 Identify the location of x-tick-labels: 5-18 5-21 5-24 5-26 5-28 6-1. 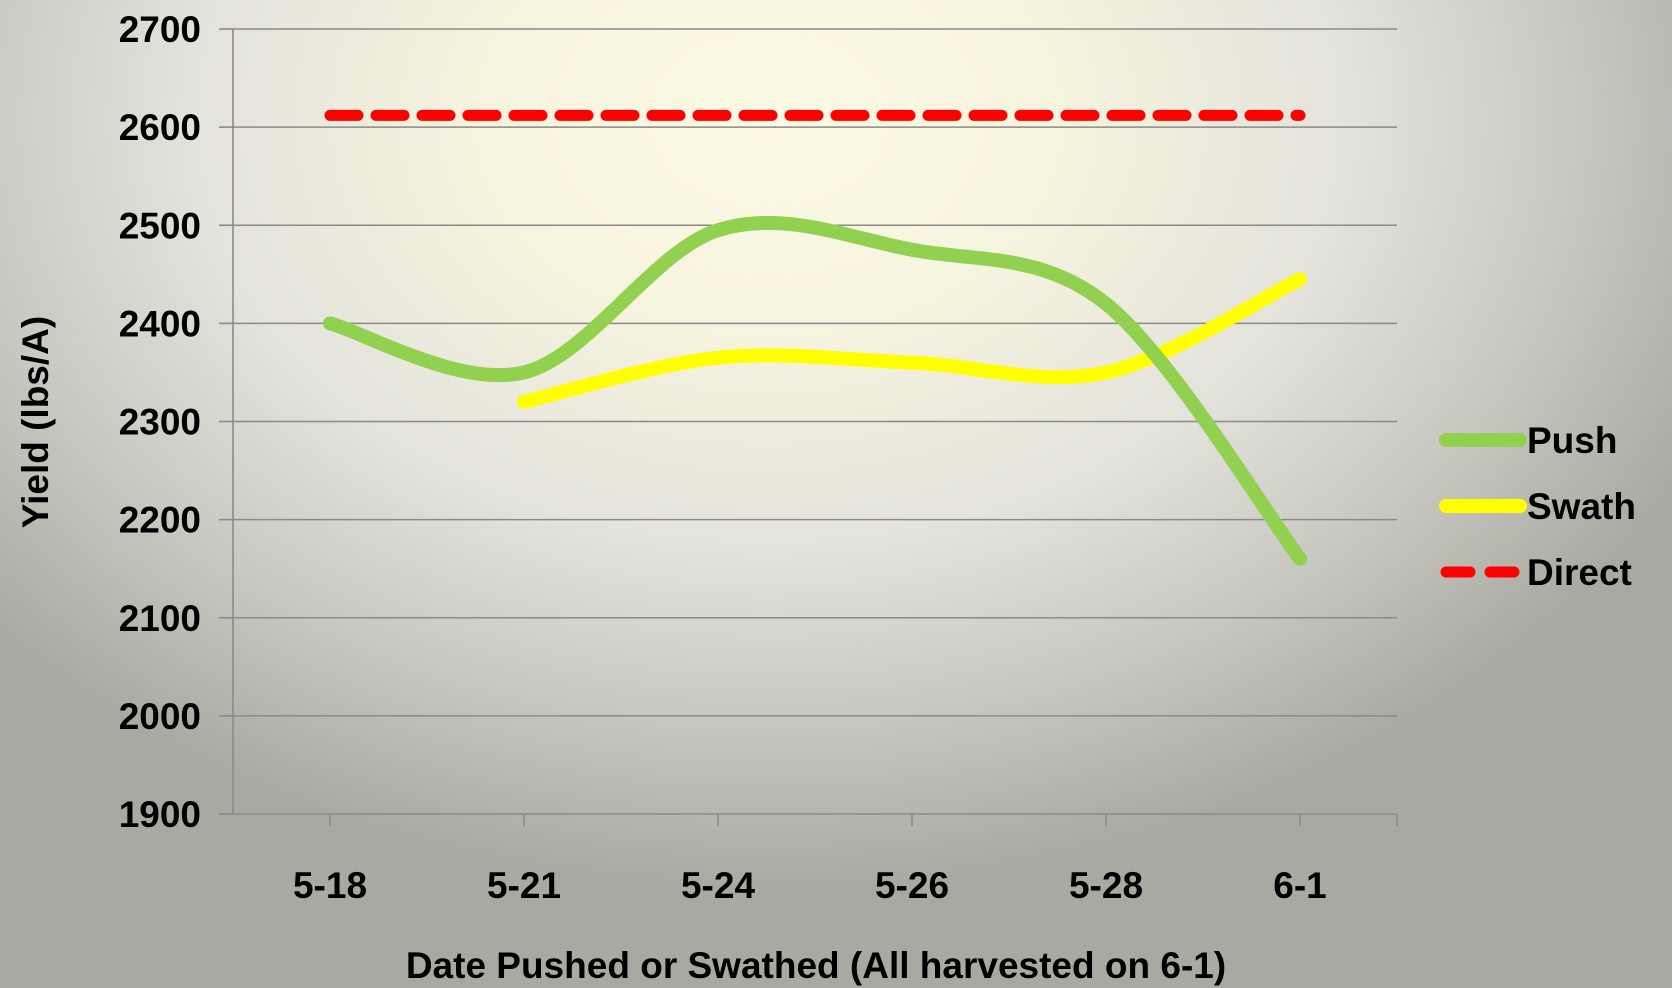
(810, 885).